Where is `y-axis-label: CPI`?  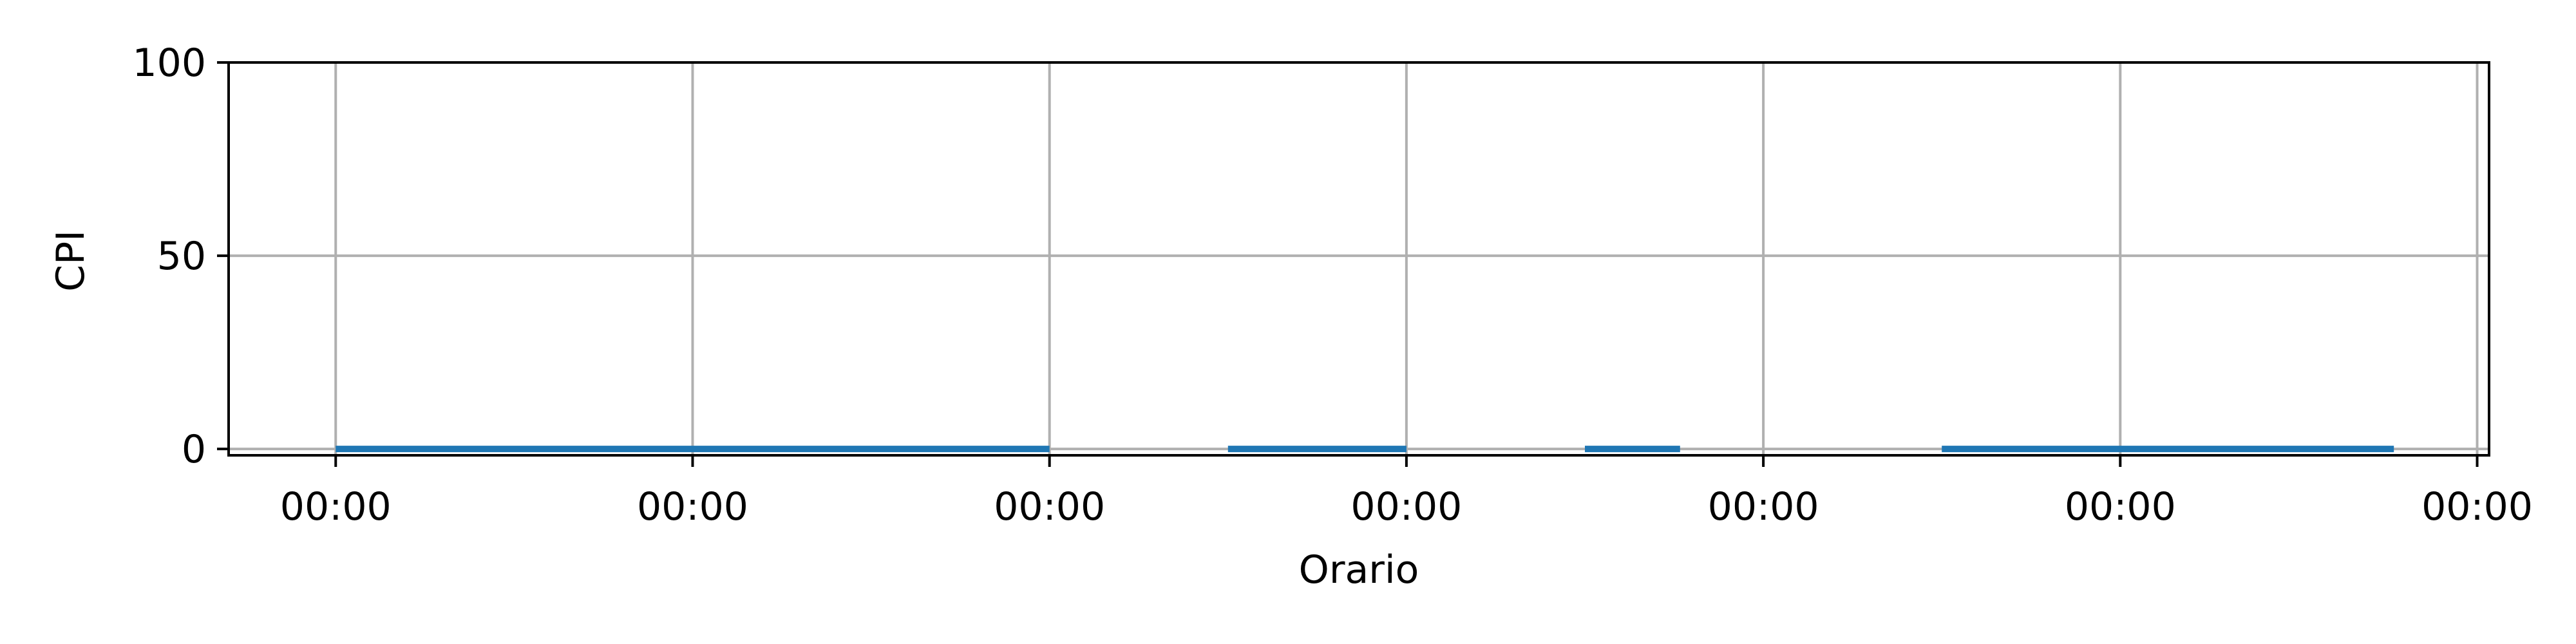
y-axis-label: CPI is located at coordinates (70, 261).